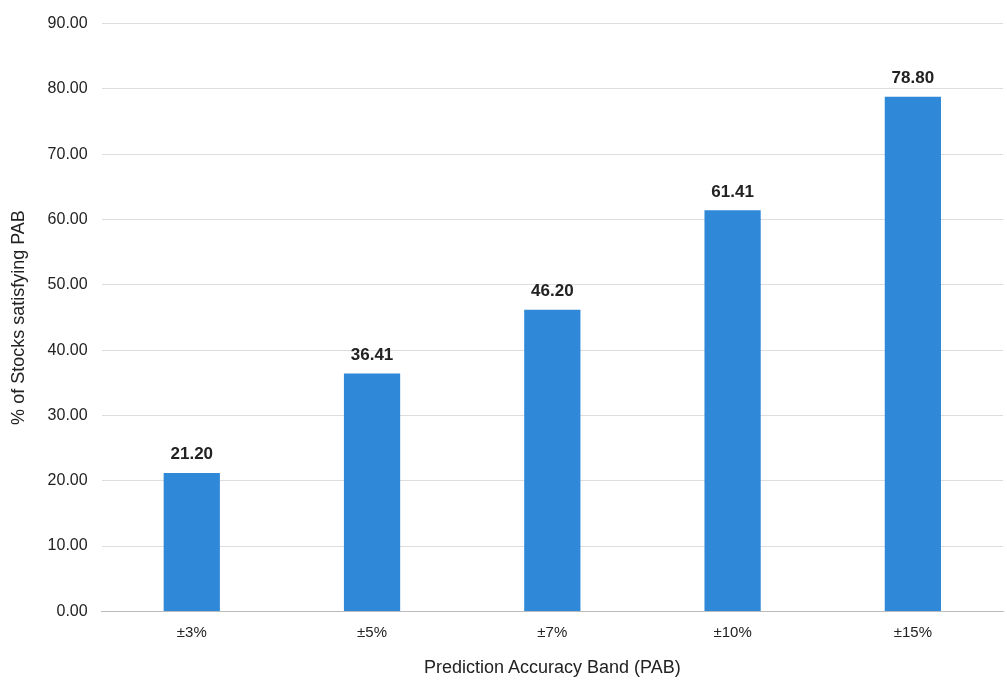  What do you see at coordinates (67, 545) in the screenshot?
I see `y-tick-label: 10.00` at bounding box center [67, 545].